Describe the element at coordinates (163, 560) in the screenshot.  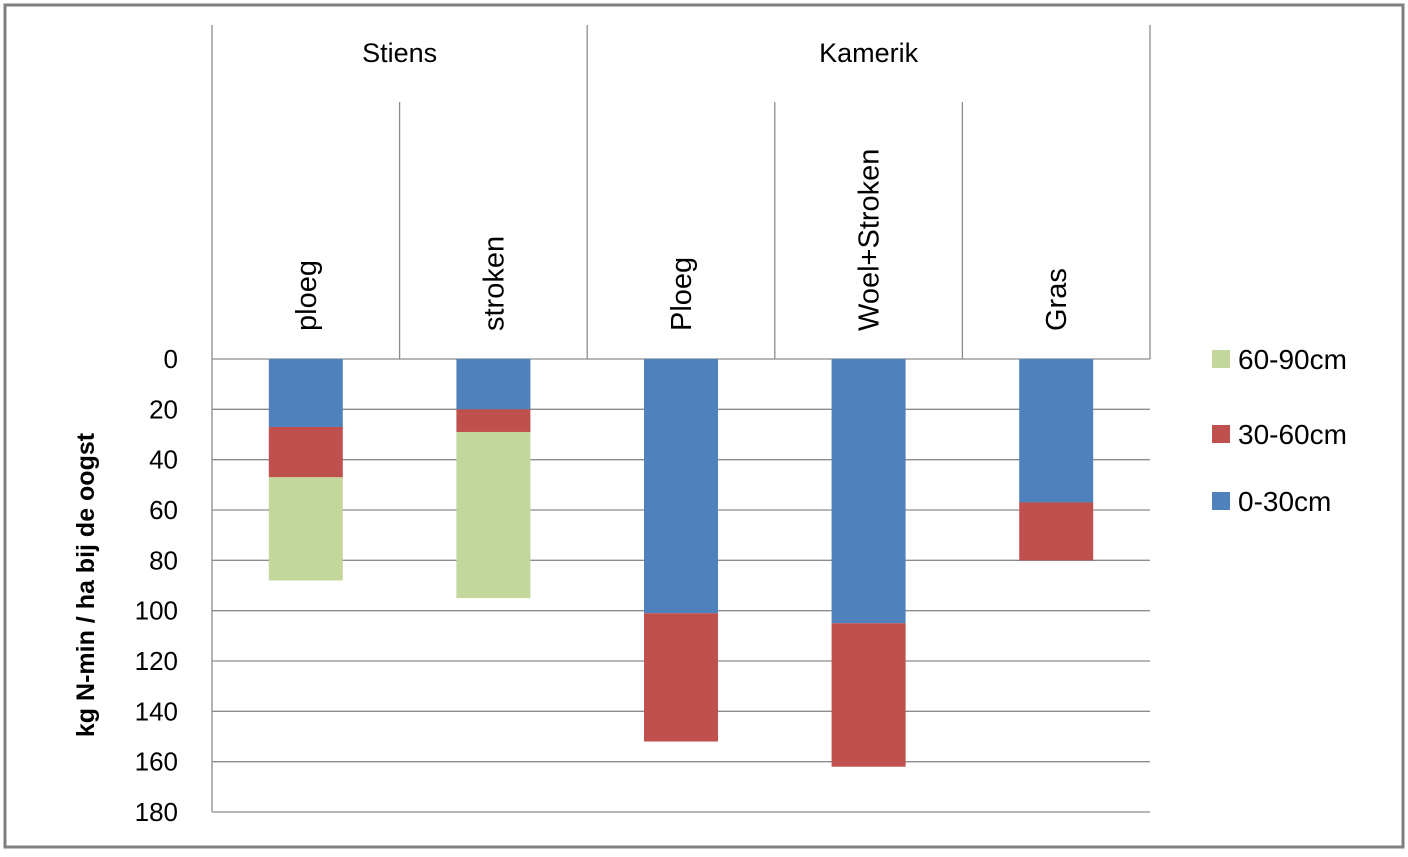
I see `y-tick-label: 80` at that location.